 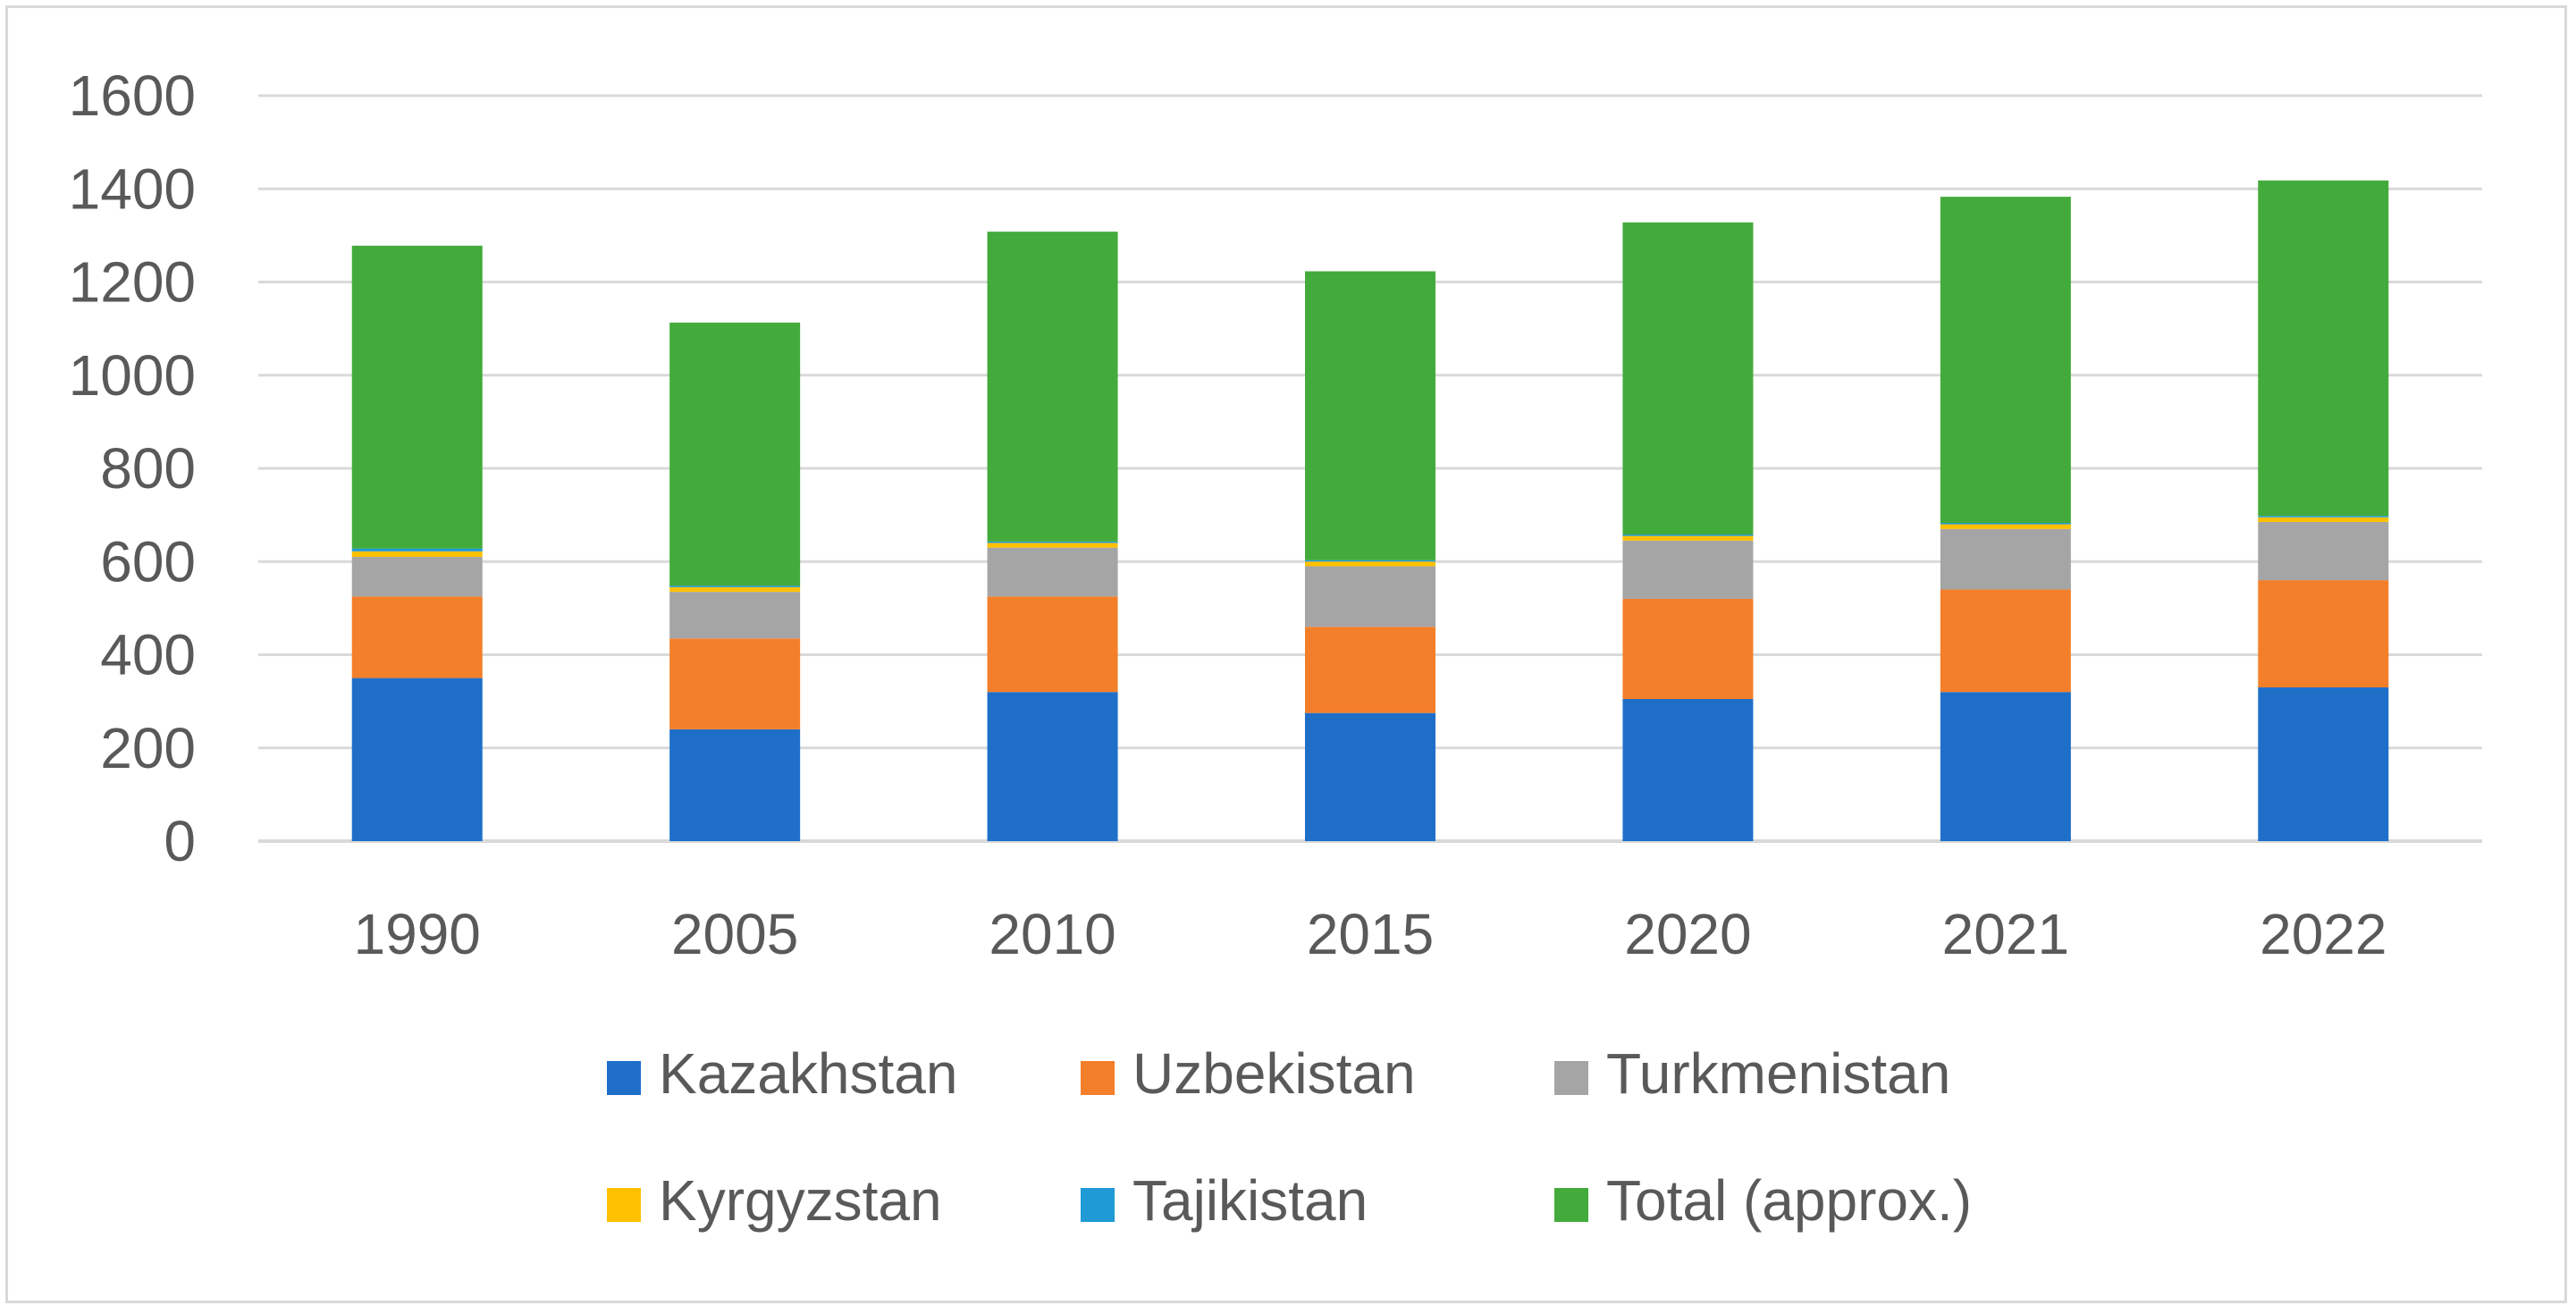 I want to click on x-tick-label: 2005, so click(x=735, y=934).